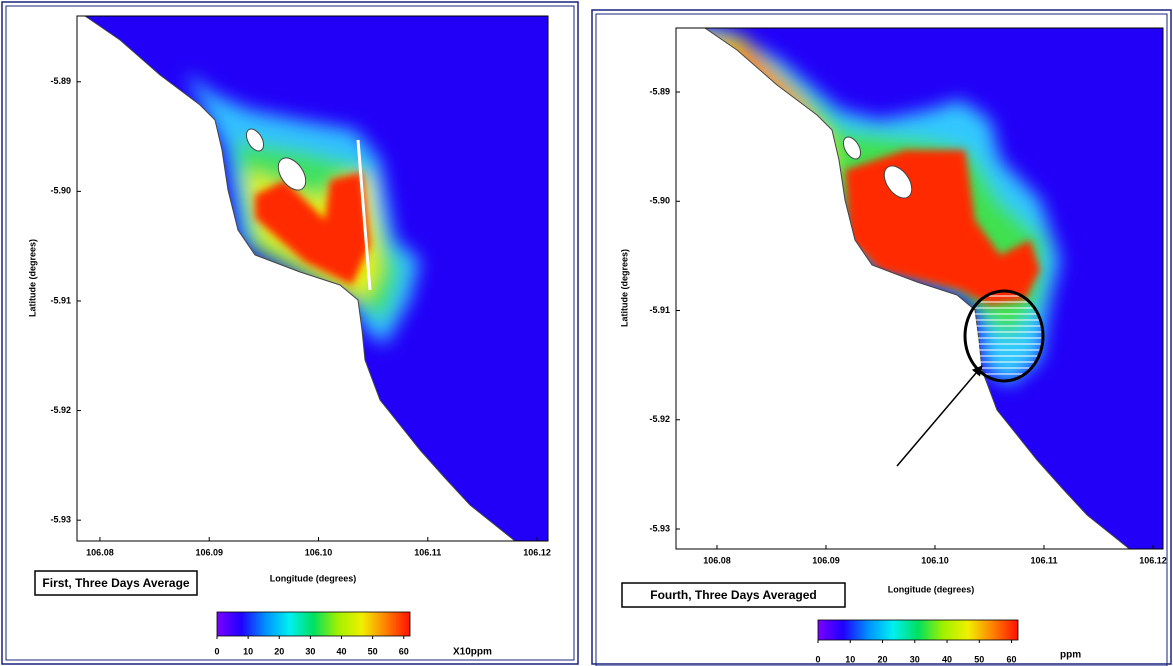  What do you see at coordinates (939, 416) in the screenshot?
I see `arrow` at bounding box center [939, 416].